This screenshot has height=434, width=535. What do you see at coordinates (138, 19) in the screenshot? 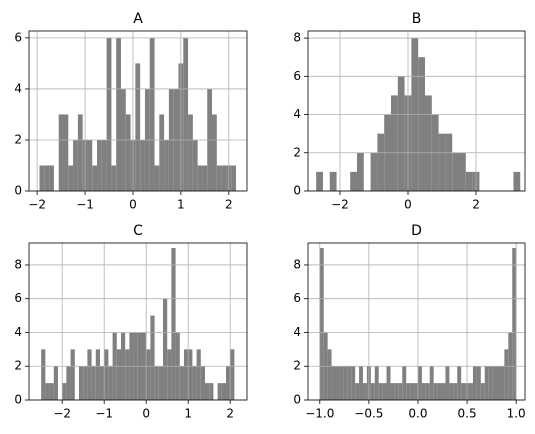
I see `subplot-title: A` at bounding box center [138, 19].